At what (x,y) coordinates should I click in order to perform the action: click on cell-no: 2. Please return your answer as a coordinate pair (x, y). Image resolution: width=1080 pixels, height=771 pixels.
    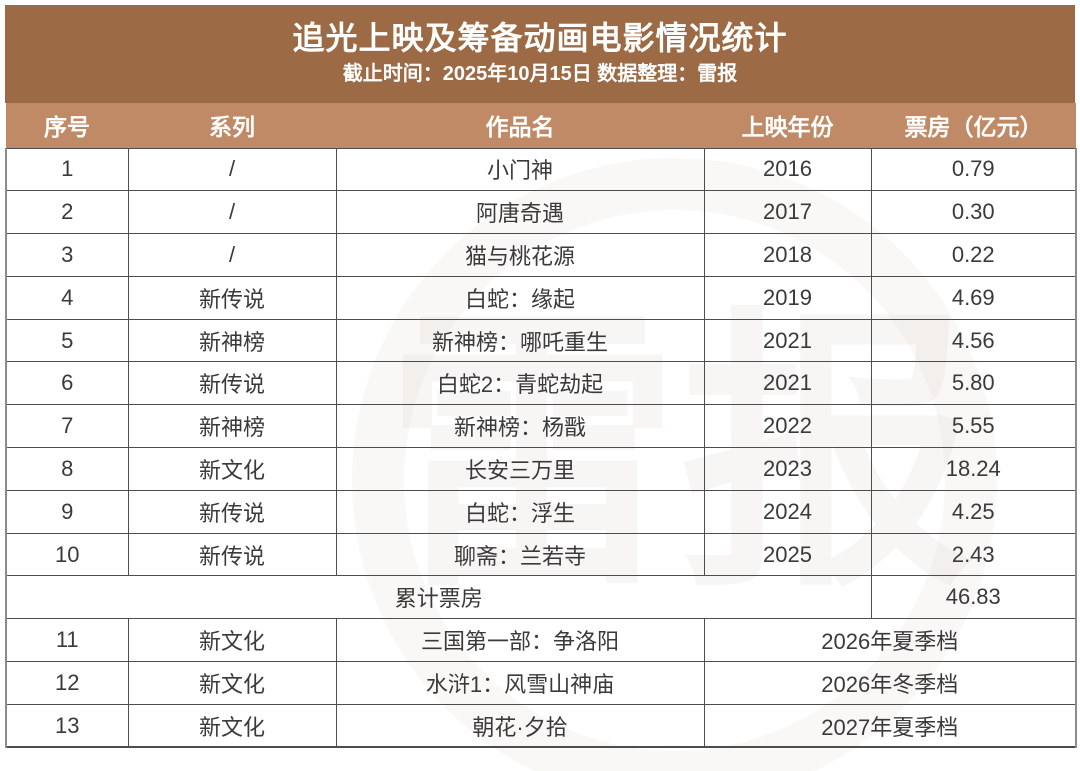
    Looking at the image, I should click on (67, 212).